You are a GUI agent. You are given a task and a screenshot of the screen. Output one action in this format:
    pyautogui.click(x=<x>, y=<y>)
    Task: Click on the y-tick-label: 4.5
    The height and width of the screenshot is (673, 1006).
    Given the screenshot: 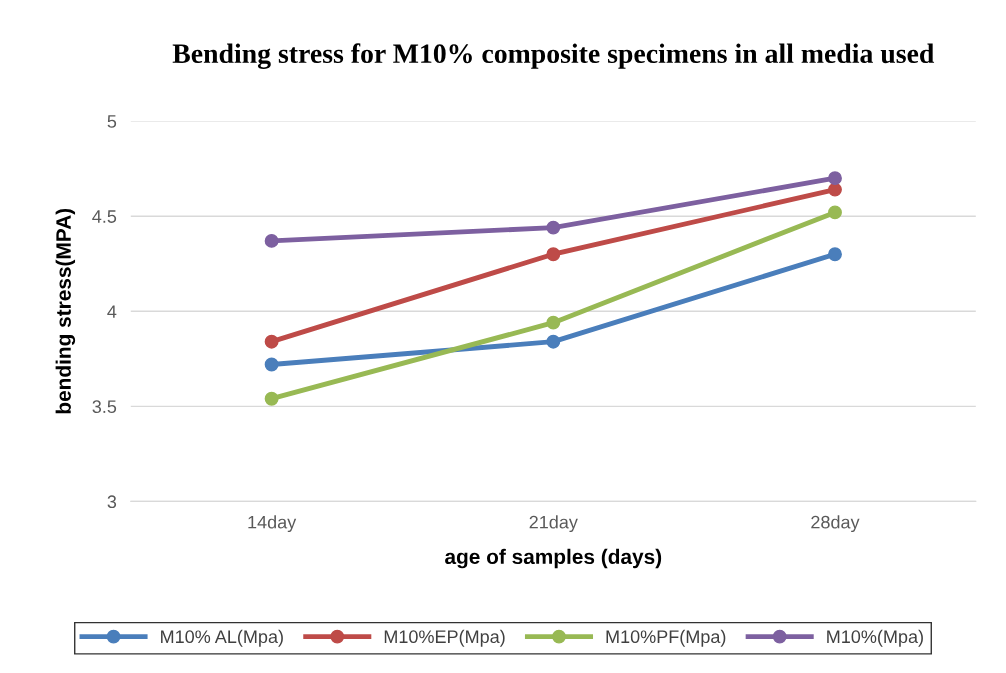 What is the action you would take?
    pyautogui.click(x=104, y=216)
    